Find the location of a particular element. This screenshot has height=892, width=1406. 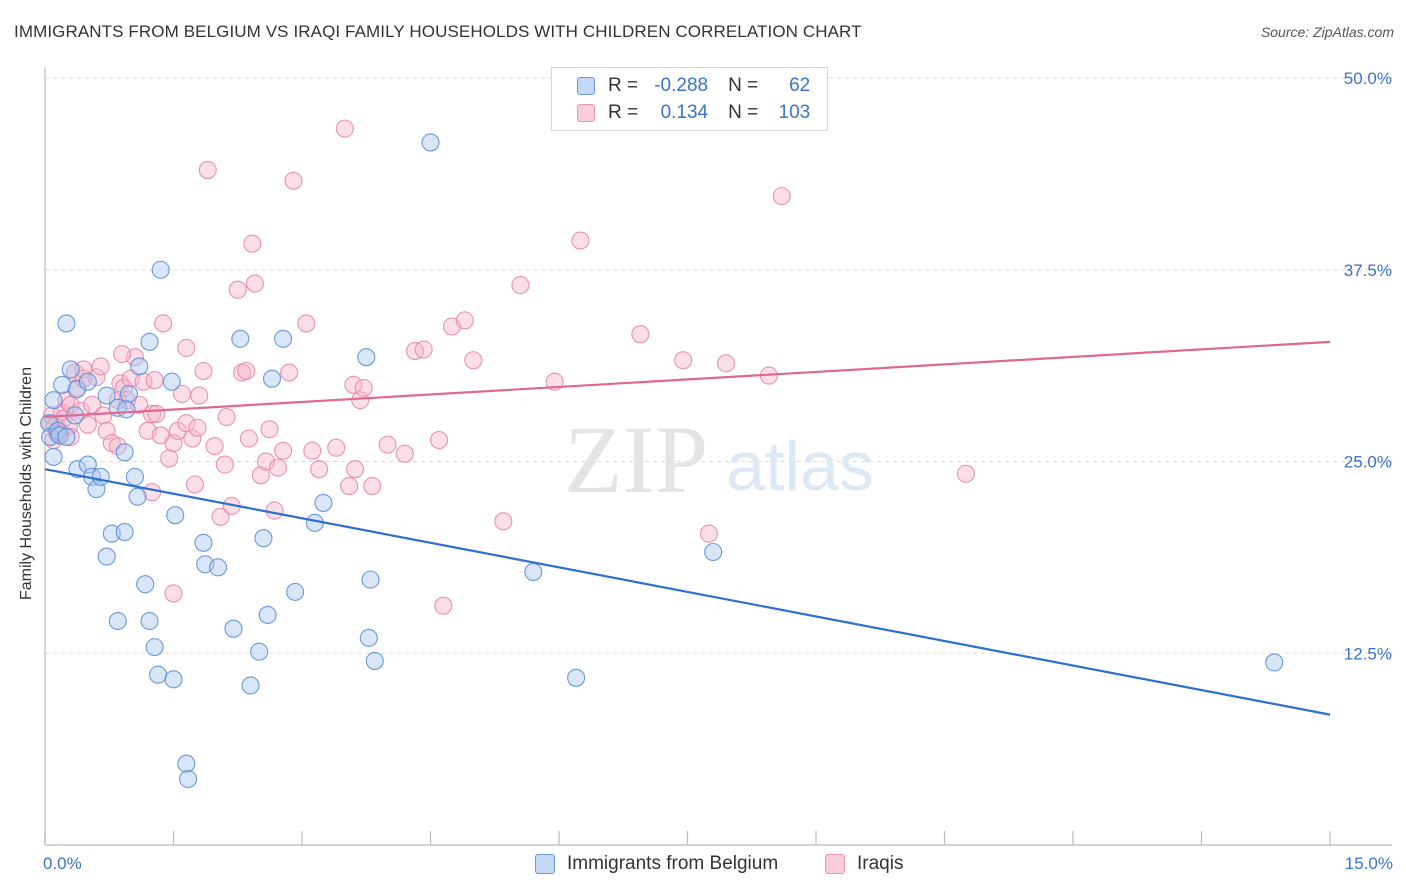

y-tick-label: 50.0% is located at coordinates (1368, 78).